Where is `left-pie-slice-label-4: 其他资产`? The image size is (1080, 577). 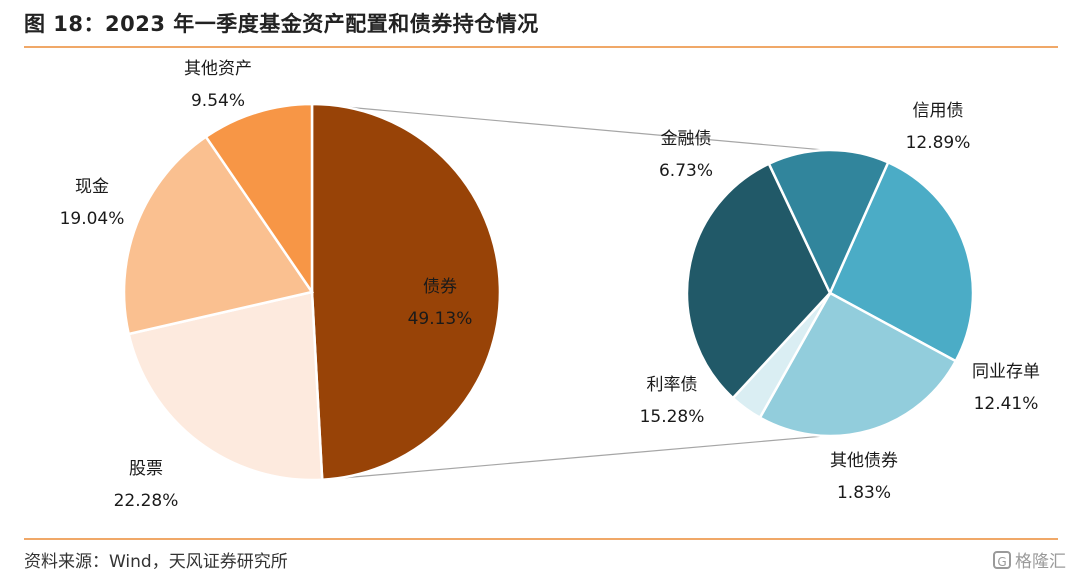 left-pie-slice-label-4: 其他资产 is located at coordinates (218, 69).